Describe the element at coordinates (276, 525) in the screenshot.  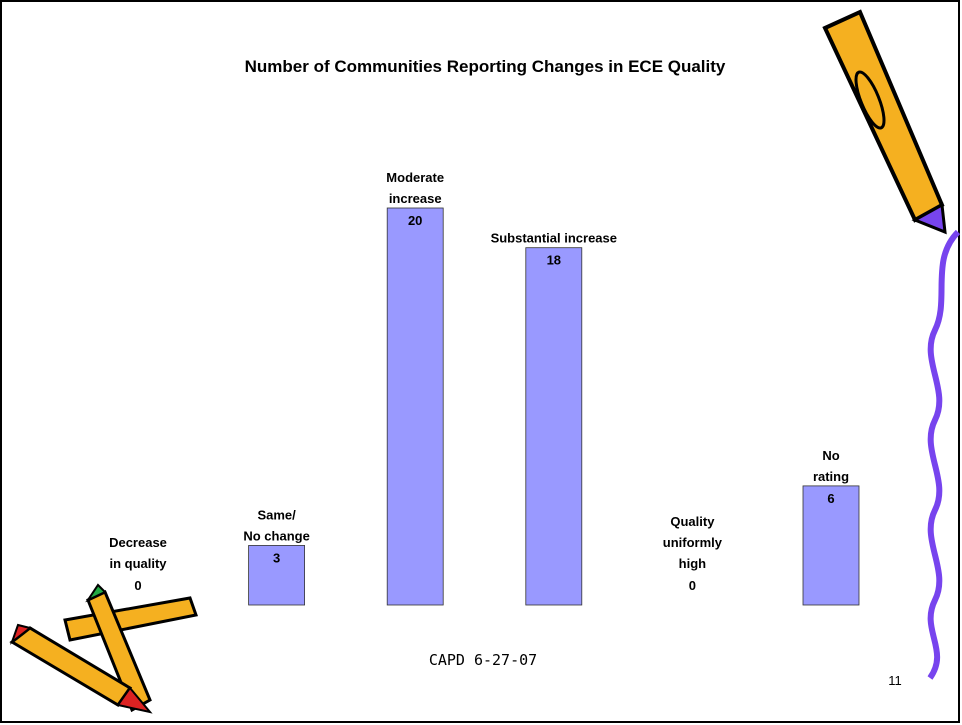
I see `category-label: Same/No change` at that location.